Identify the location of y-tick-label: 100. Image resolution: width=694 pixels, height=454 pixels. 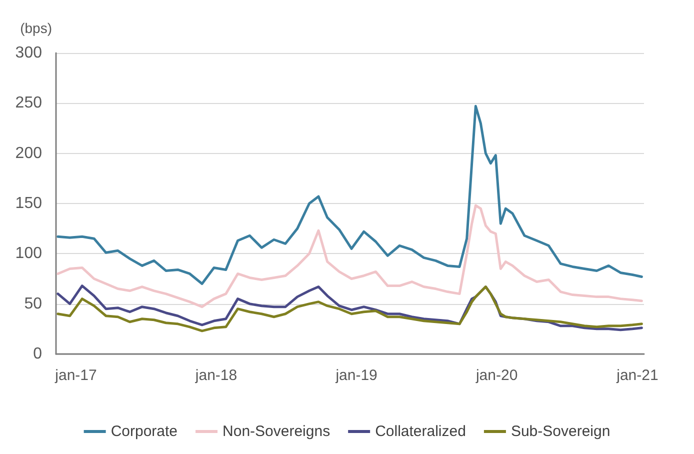
(28, 253).